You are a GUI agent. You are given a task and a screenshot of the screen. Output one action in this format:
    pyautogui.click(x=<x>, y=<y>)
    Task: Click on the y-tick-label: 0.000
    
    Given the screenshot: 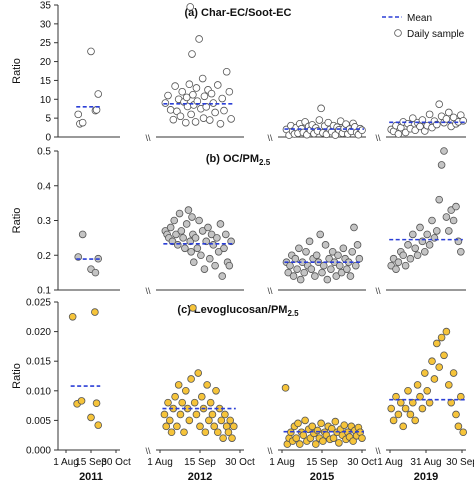 What is the action you would take?
    pyautogui.click(x=38, y=451)
    